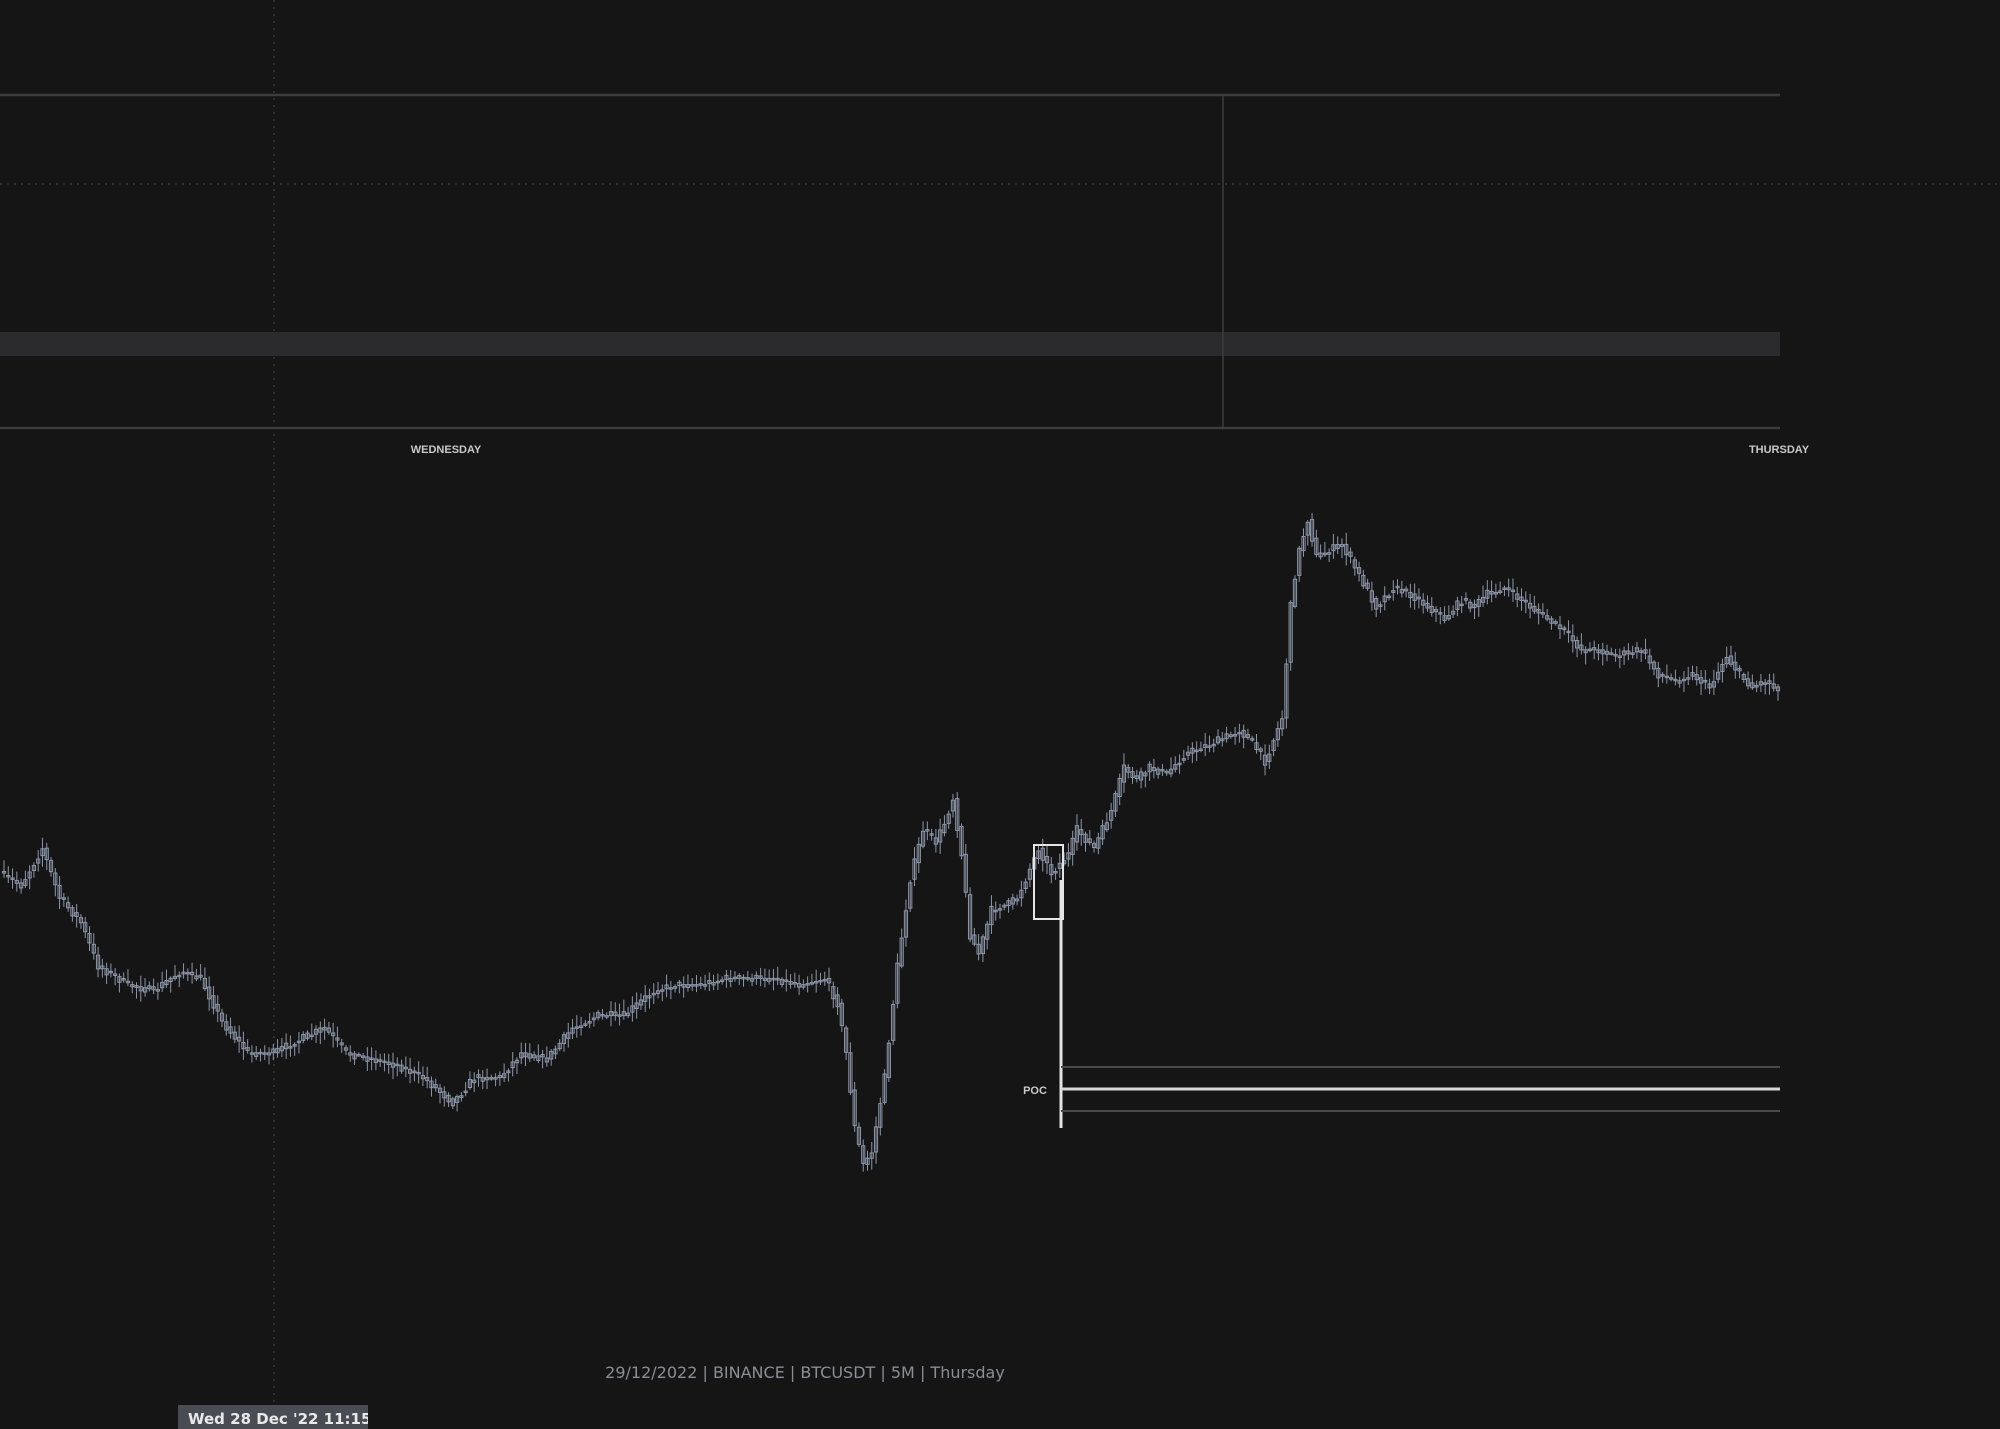  What do you see at coordinates (446, 450) in the screenshot?
I see `session-label-wednesday: WEDNESDAY` at bounding box center [446, 450].